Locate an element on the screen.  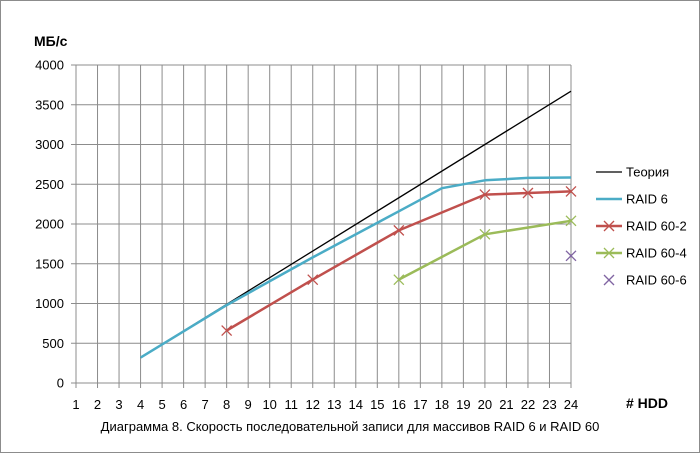
y-tick-label: 500 is located at coordinates (53, 343).